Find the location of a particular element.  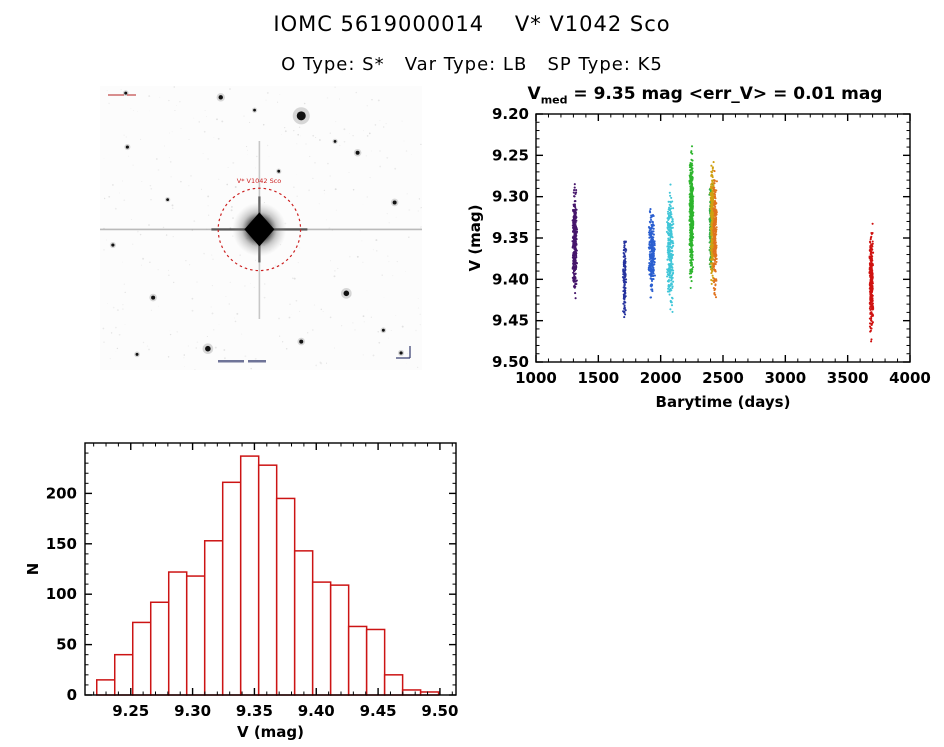

page-title: IOMC 5619000014 V* V1042 Sco is located at coordinates (472, 24).